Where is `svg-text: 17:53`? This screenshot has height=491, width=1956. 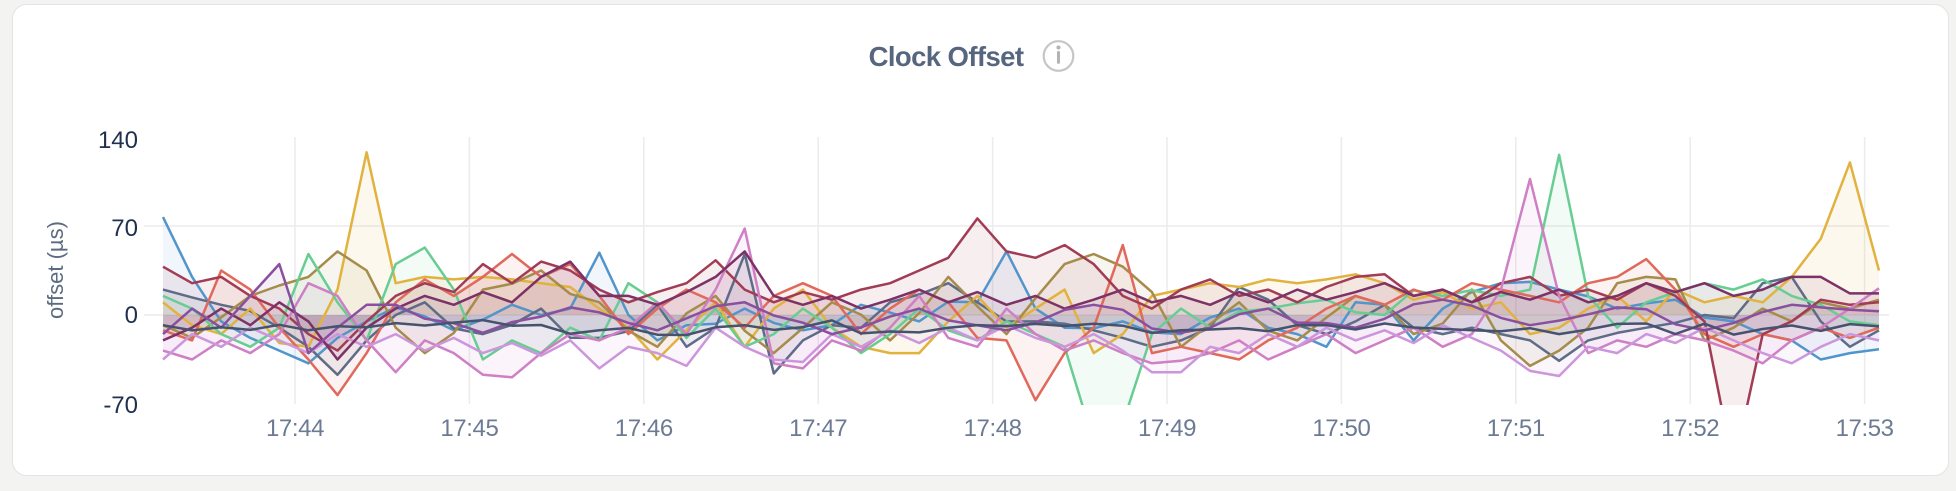
svg-text: 17:53 is located at coordinates (1865, 428).